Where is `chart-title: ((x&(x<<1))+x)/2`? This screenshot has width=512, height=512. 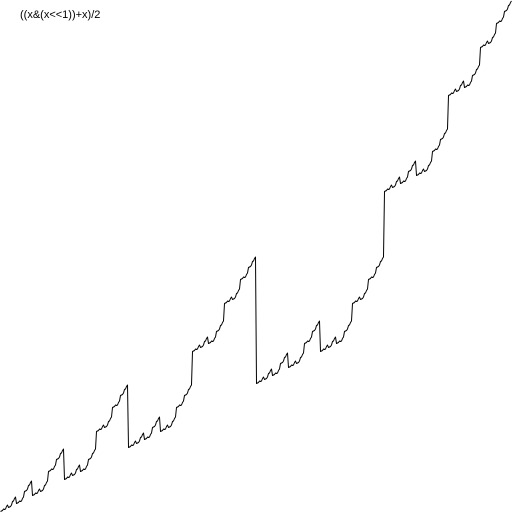
chart-title: ((x&(x<<1))+x)/2 is located at coordinates (60, 15).